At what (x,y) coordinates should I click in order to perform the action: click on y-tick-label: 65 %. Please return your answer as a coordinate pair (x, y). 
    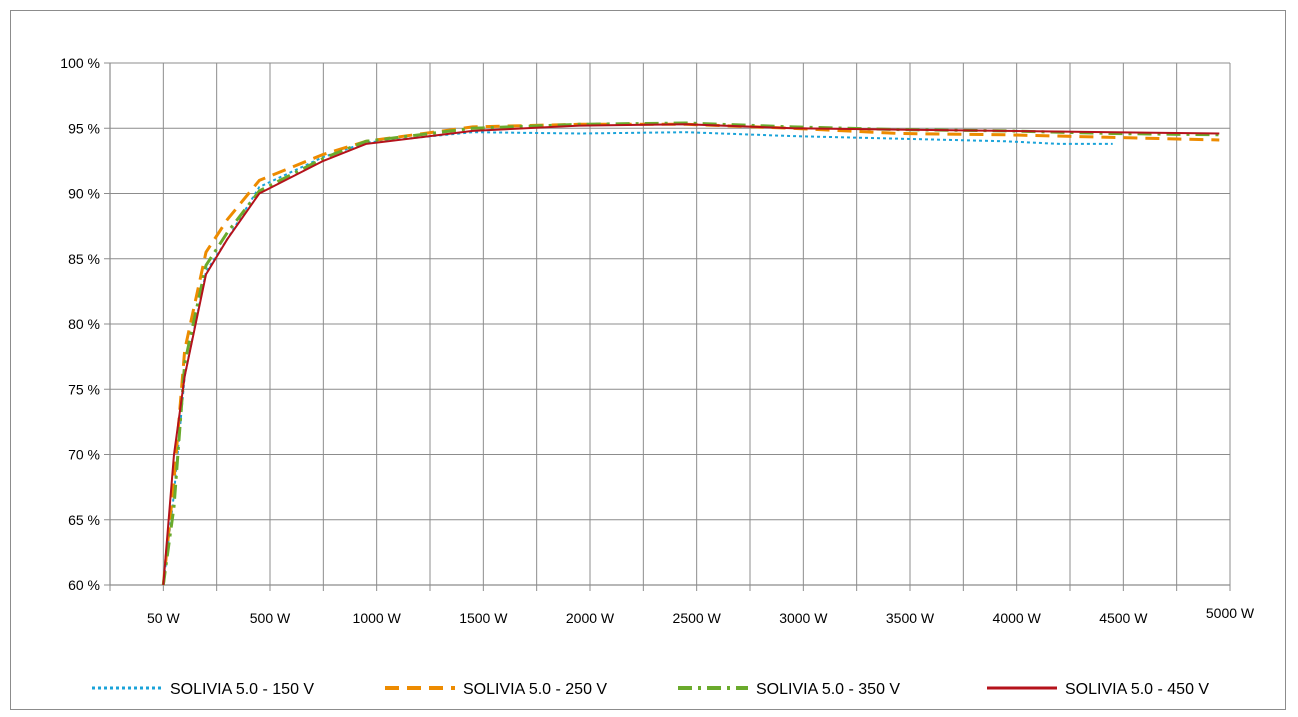
    Looking at the image, I should click on (84, 520).